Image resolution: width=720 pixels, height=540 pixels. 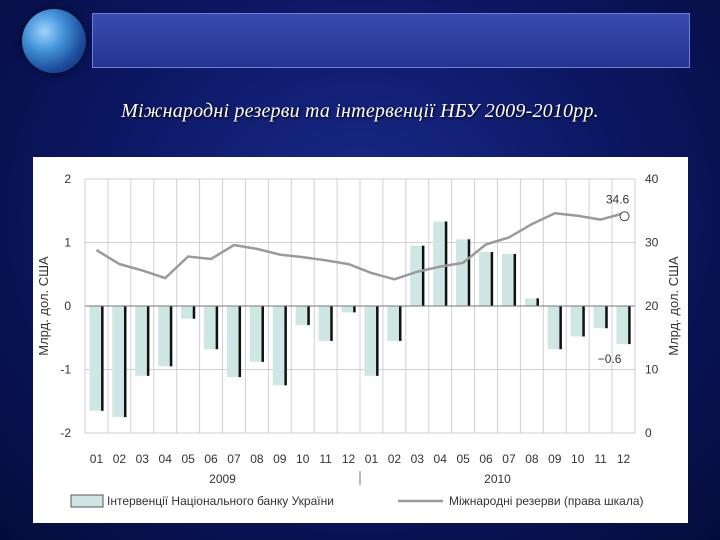 What do you see at coordinates (54, 41) in the screenshot?
I see `globe-logo-icon` at bounding box center [54, 41].